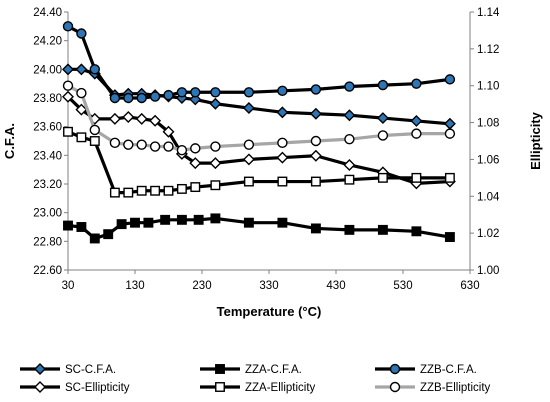 Image resolution: width=550 pixels, height=402 pixels. What do you see at coordinates (259, 228) in the screenshot?
I see `series-ZZA-C.F.A.` at bounding box center [259, 228].